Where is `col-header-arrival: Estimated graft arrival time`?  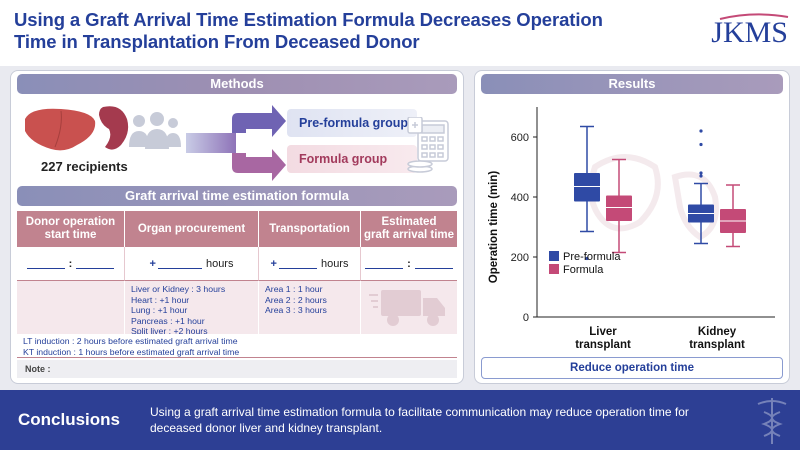
col-header-arrival: Estimated graft arrival time is located at coordinates (409, 229).